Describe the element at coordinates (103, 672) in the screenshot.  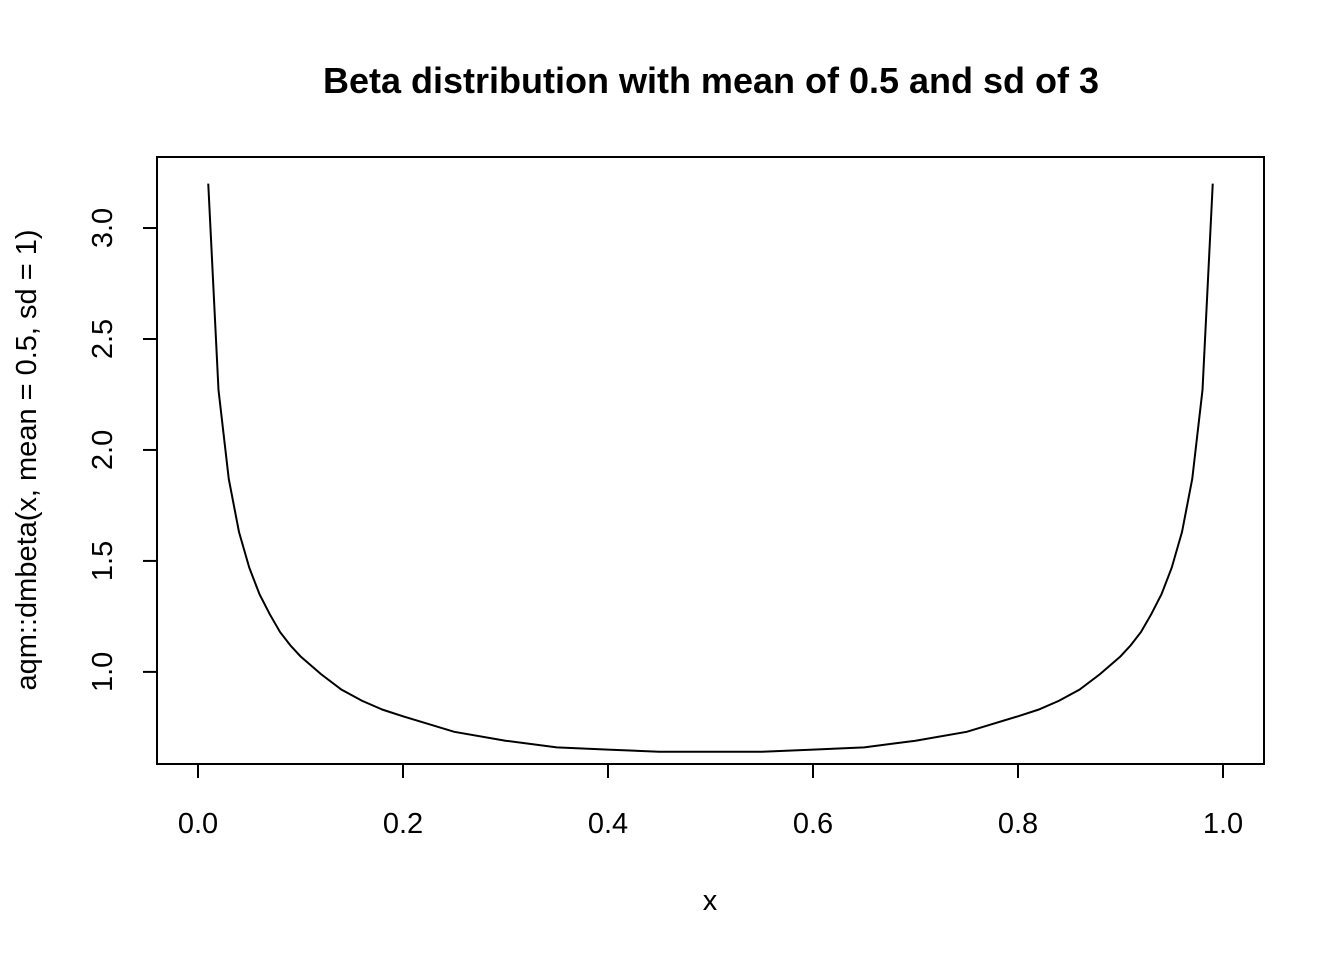
I see `y-tick-label: 1.0` at that location.